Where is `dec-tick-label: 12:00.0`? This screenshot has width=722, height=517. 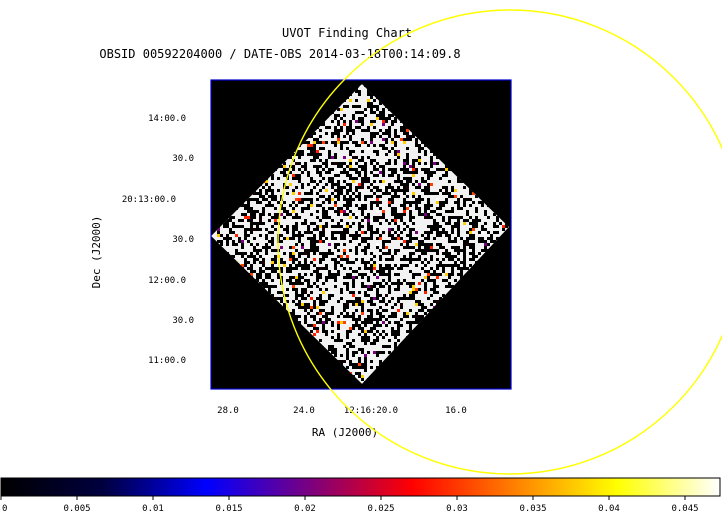 dec-tick-label: 12:00.0 is located at coordinates (167, 281).